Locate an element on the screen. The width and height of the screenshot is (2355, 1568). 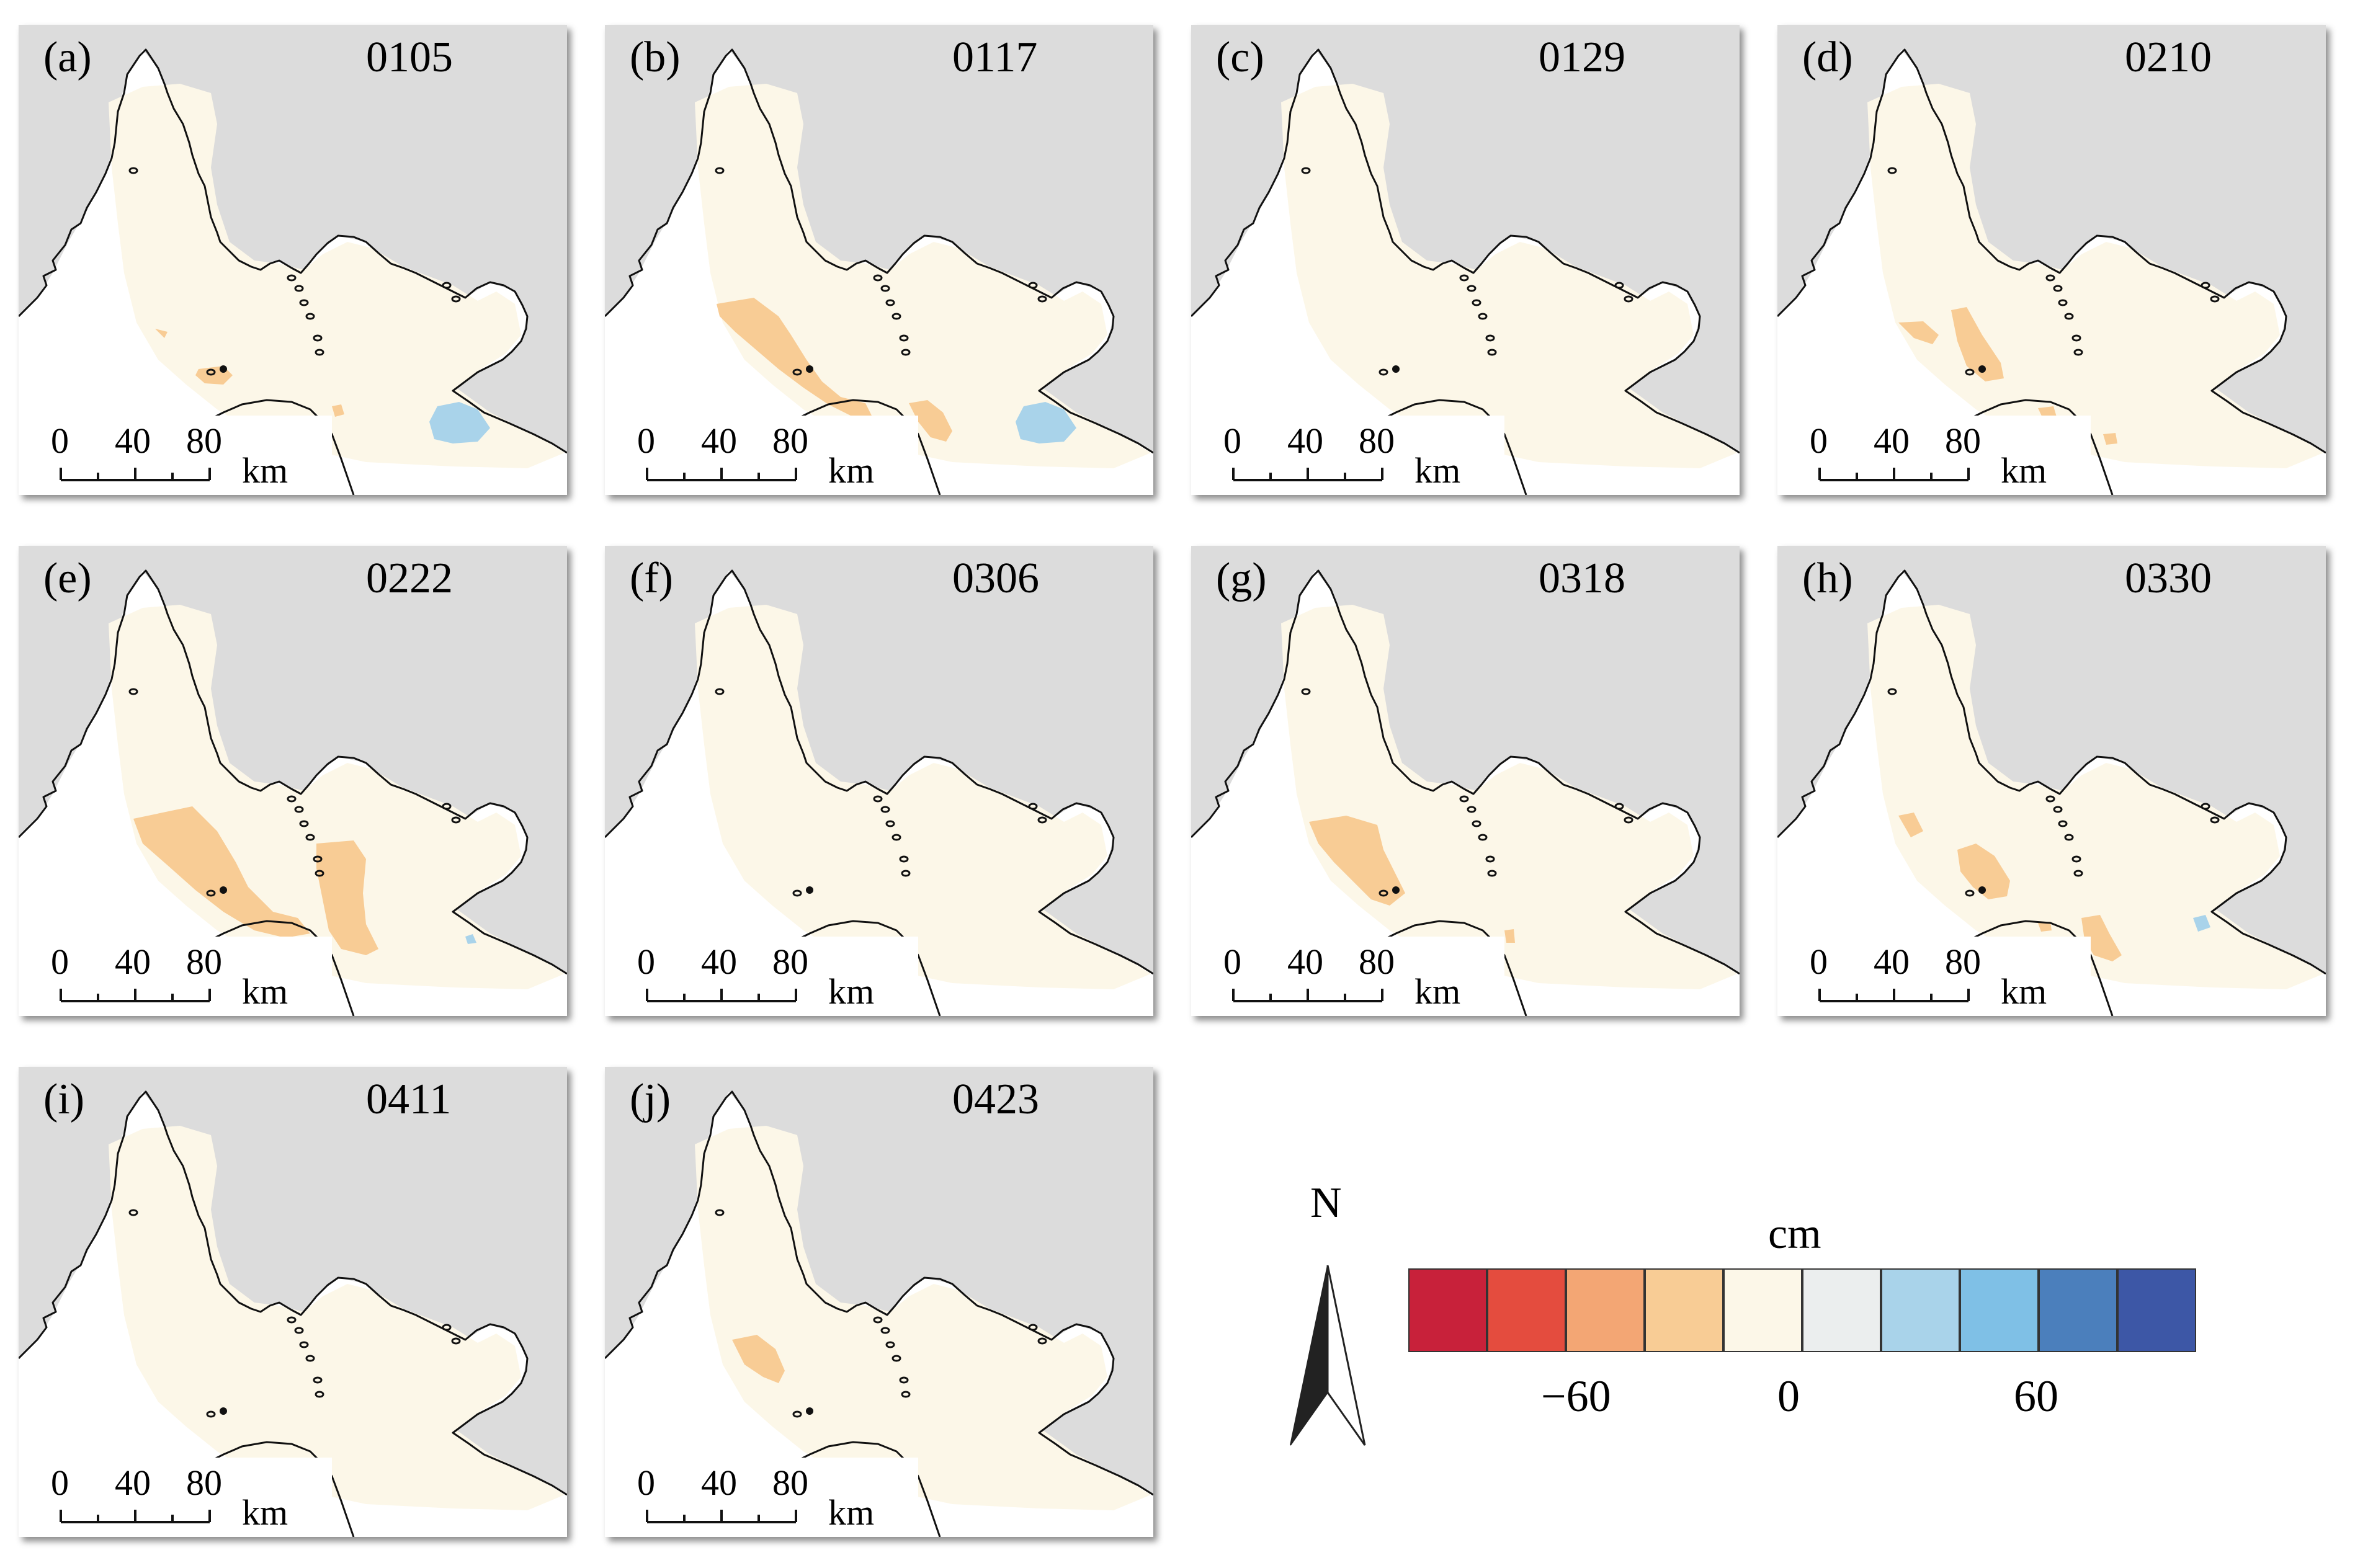
panel-date: 0411 is located at coordinates (409, 1099).